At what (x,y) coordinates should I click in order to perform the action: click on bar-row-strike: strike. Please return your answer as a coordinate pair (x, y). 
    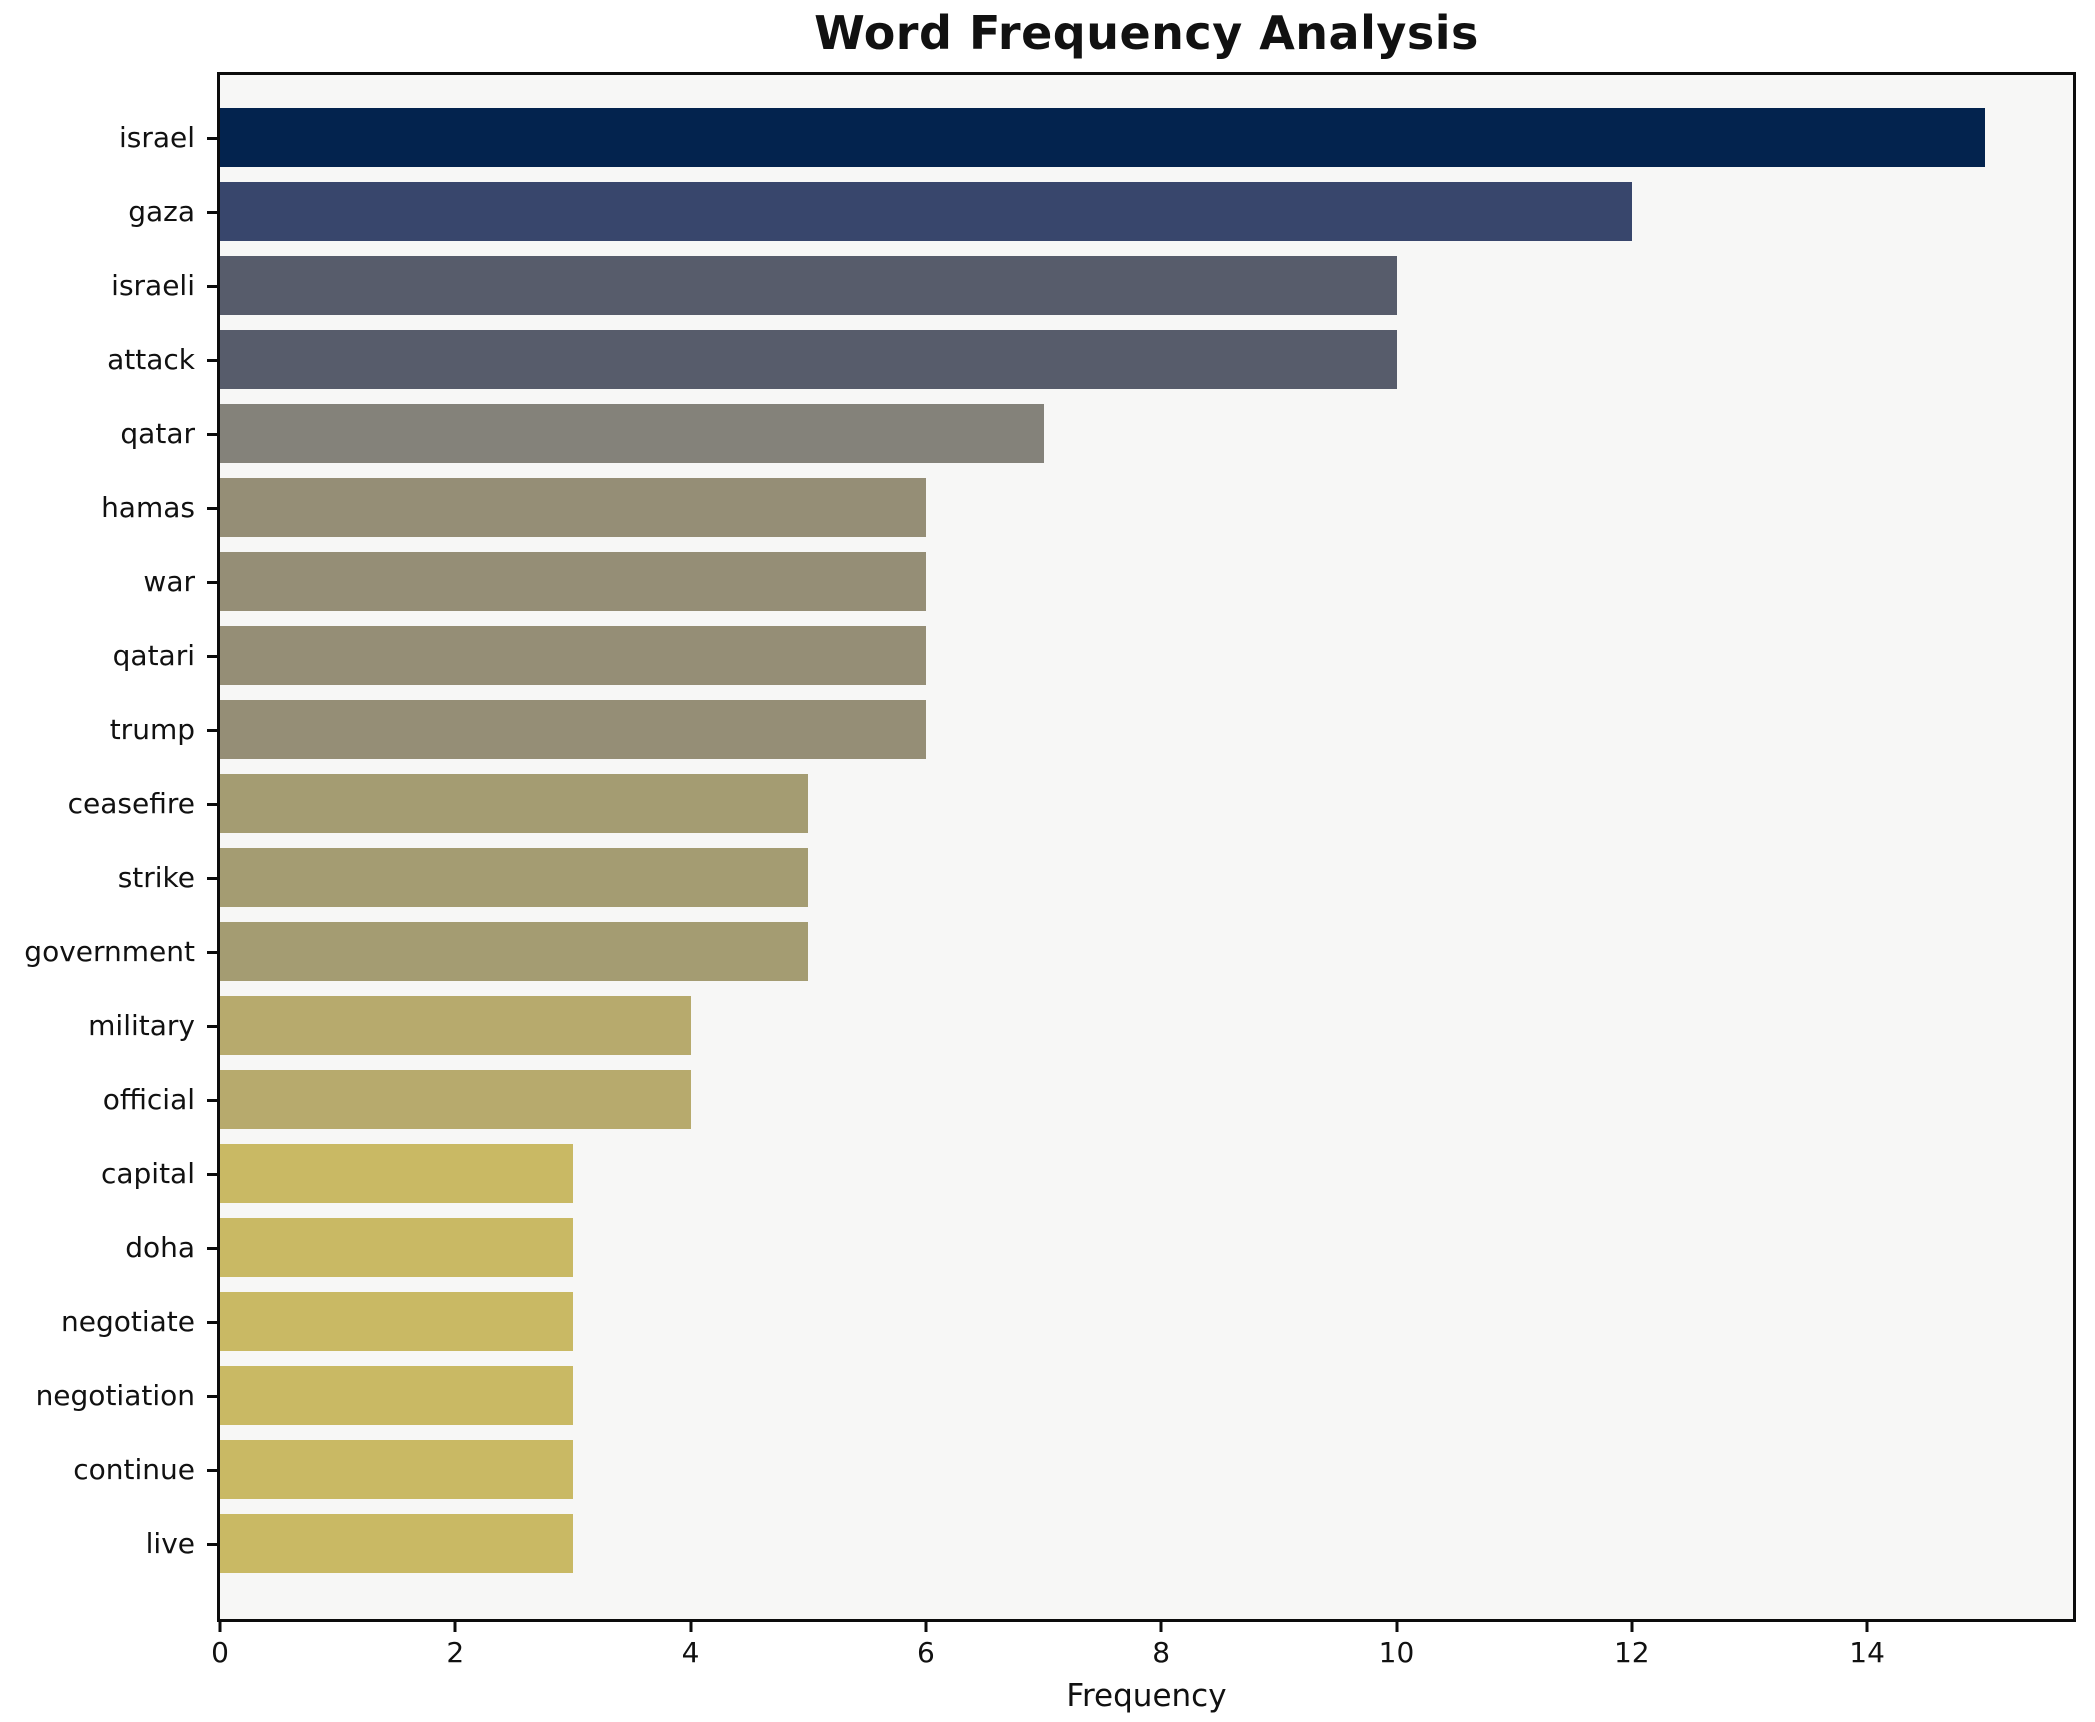
    Looking at the image, I should click on (1095, 878).